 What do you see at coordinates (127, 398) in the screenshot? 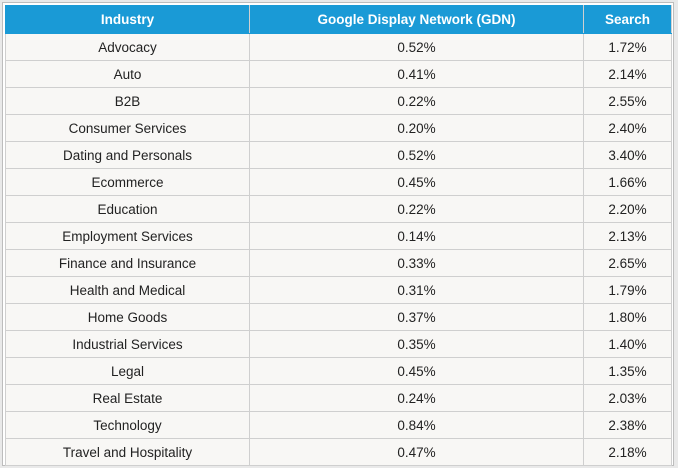
I see `table-cell: Real Estate` at bounding box center [127, 398].